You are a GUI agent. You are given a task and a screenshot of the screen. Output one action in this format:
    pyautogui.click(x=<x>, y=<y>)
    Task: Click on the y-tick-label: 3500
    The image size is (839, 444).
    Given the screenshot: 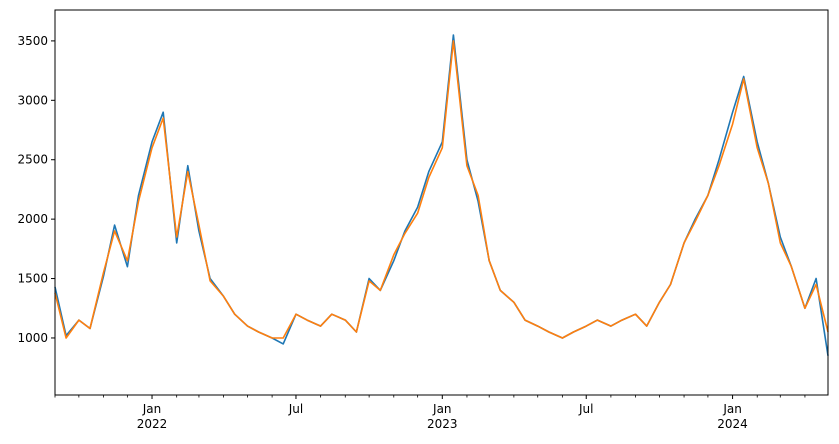 What is the action you would take?
    pyautogui.click(x=32, y=41)
    